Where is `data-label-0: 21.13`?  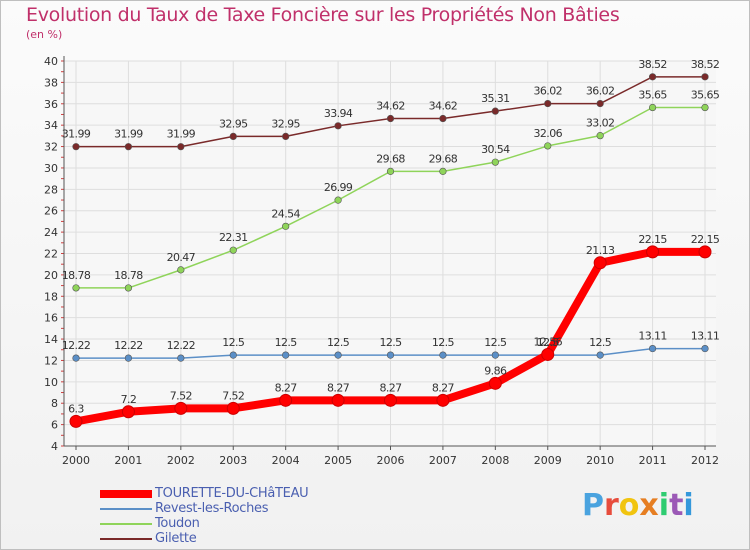 data-label-0: 21.13 is located at coordinates (600, 250).